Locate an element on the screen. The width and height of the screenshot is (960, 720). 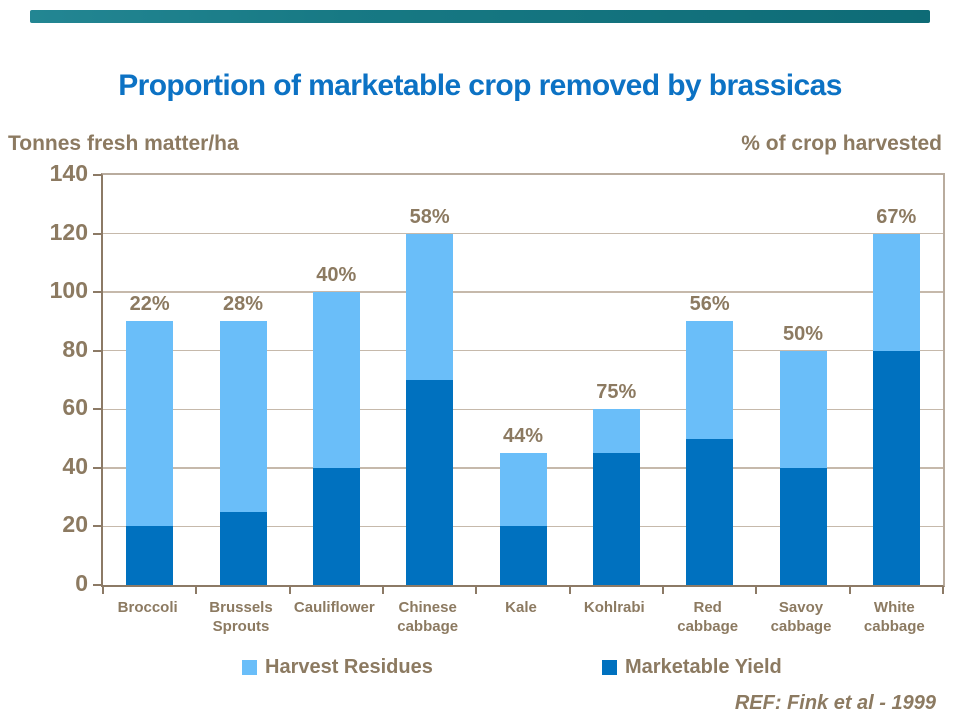
category-label: Cauliflower is located at coordinates (334, 607).